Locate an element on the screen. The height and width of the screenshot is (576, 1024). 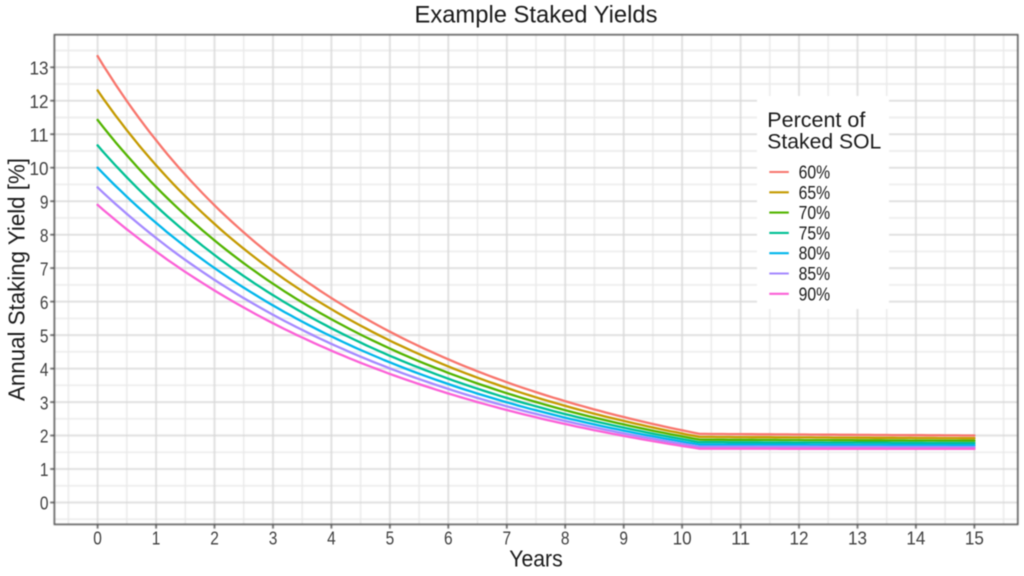
svg-text: 85% is located at coordinates (815, 274).